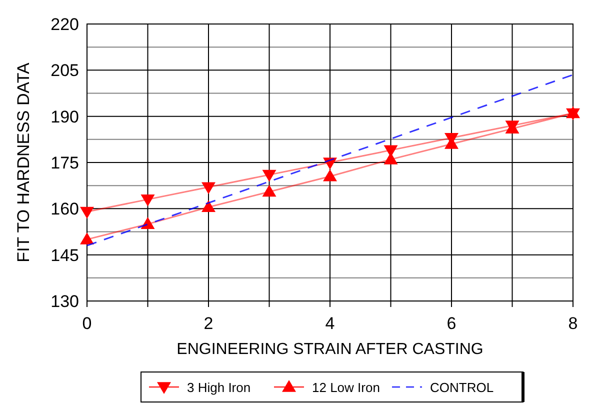 Image resolution: width=589 pixels, height=407 pixels. I want to click on x-tick-label: 0, so click(87, 323).